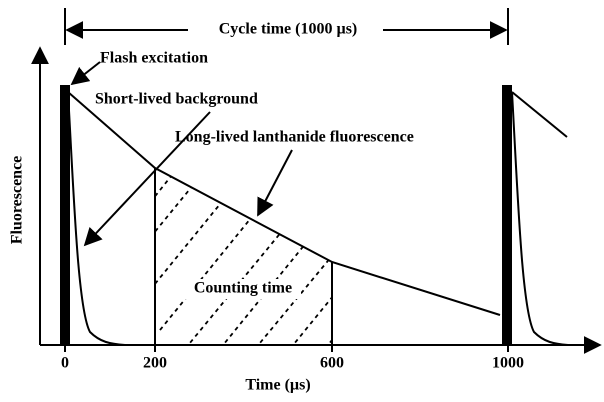 The image size is (604, 402). Describe the element at coordinates (508, 363) in the screenshot. I see `x-tick-label: 1000` at that location.